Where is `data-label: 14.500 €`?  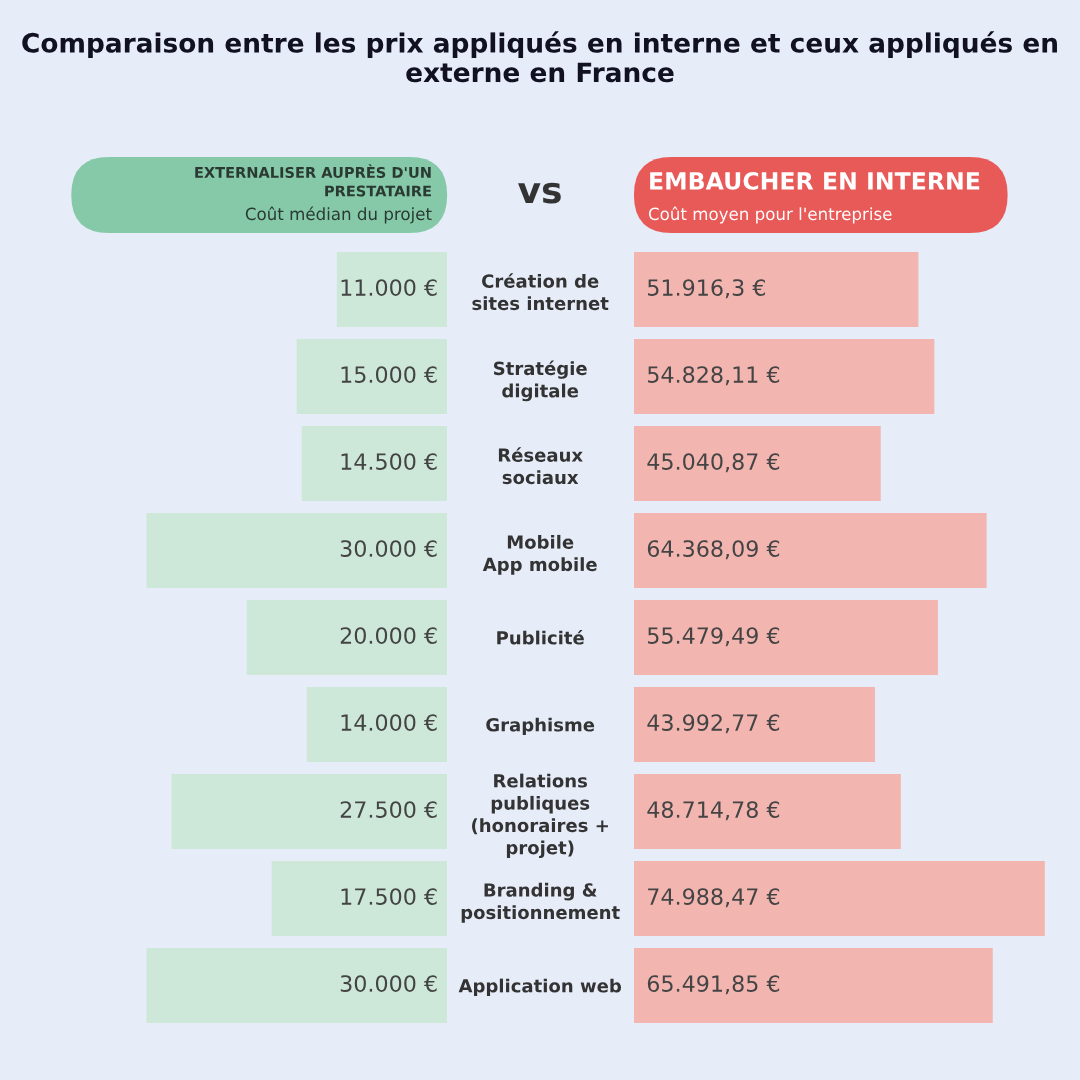
data-label: 14.500 € is located at coordinates (389, 461).